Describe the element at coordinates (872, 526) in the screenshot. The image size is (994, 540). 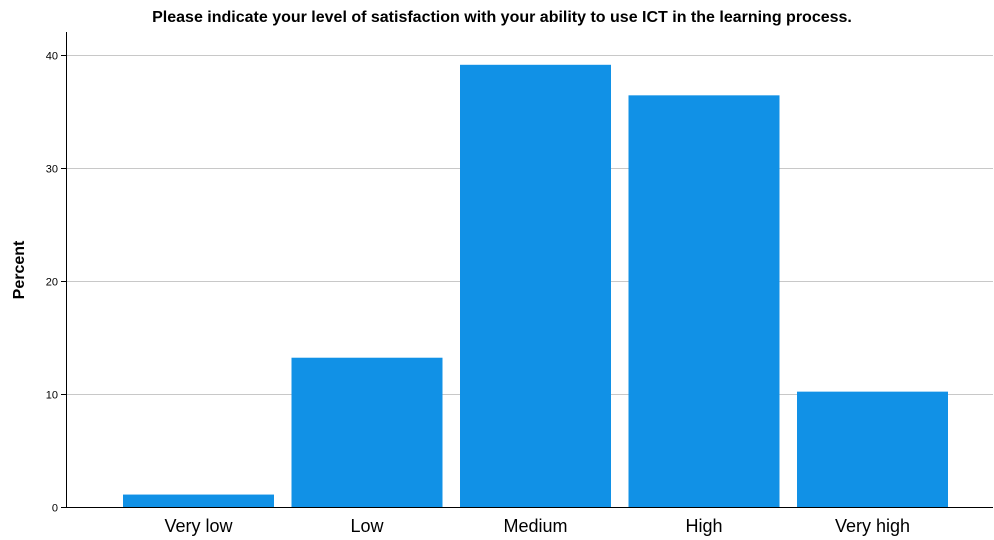
I see `x-tick-label: Very high` at that location.